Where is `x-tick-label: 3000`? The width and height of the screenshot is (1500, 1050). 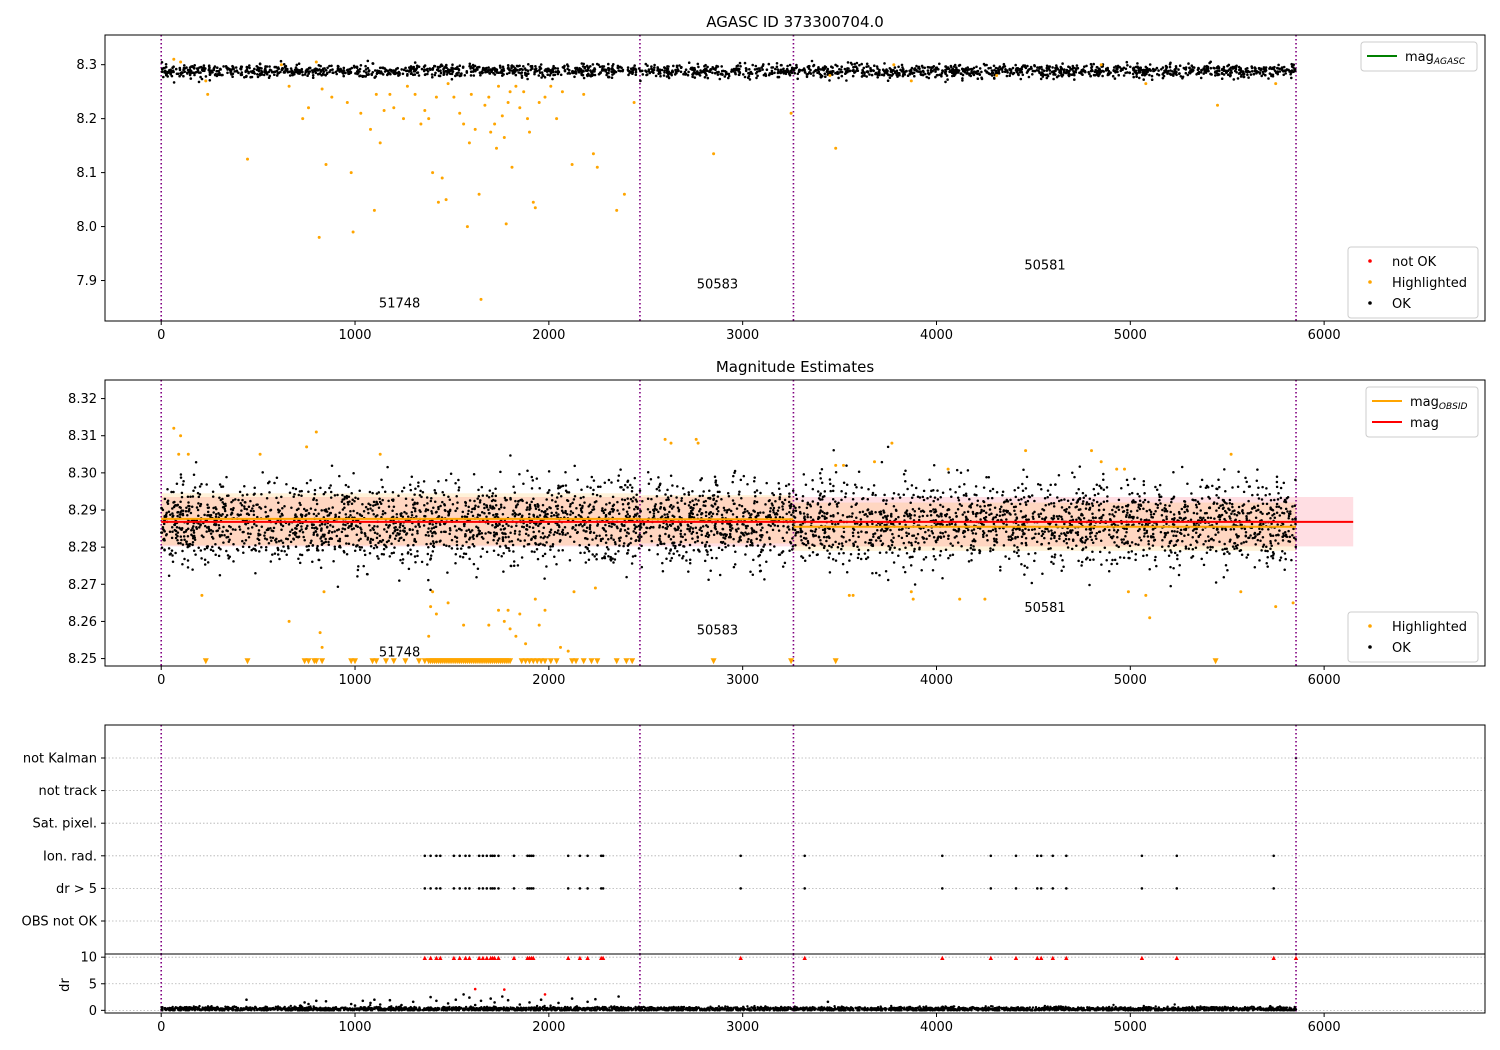
x-tick-label: 3000 is located at coordinates (742, 335).